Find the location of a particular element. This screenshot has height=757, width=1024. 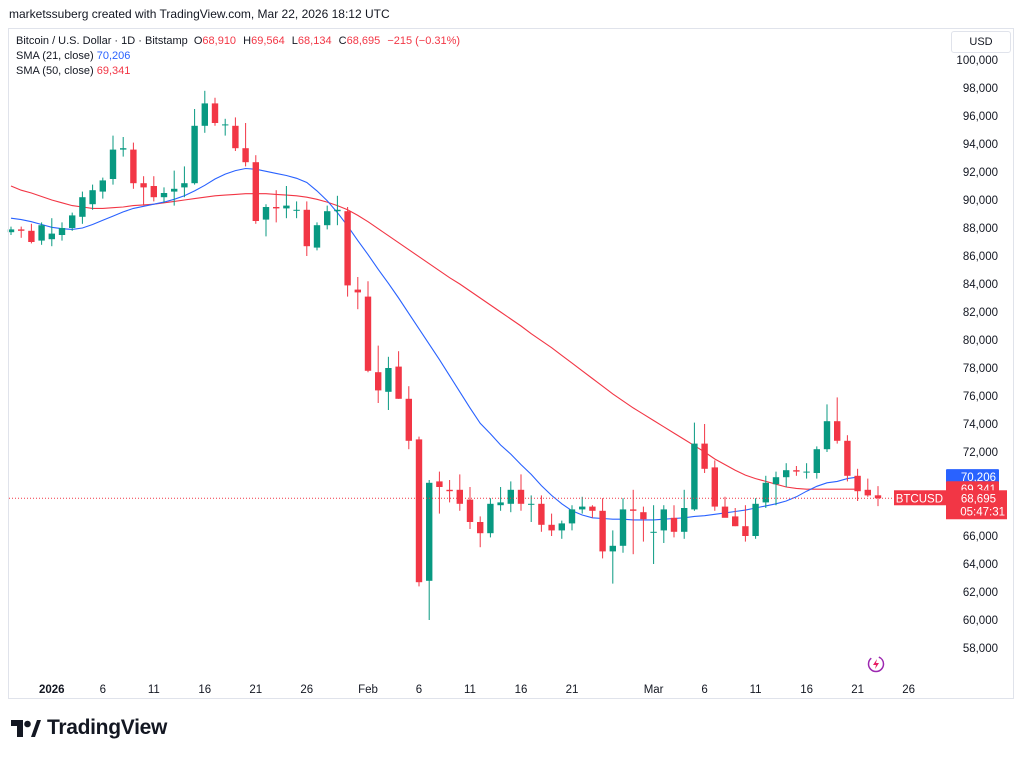

legend-sma21-row: SMA (21, close) 70,206 is located at coordinates (238, 56).